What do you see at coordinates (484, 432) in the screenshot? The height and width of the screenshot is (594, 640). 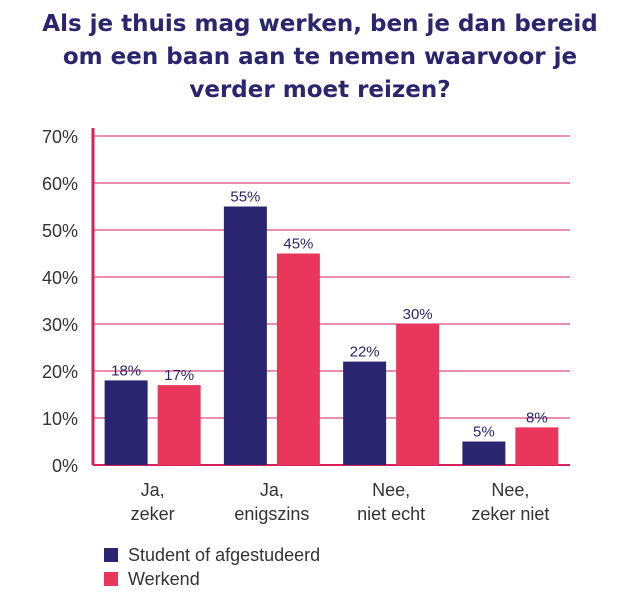 I see `data-label: 5%` at bounding box center [484, 432].